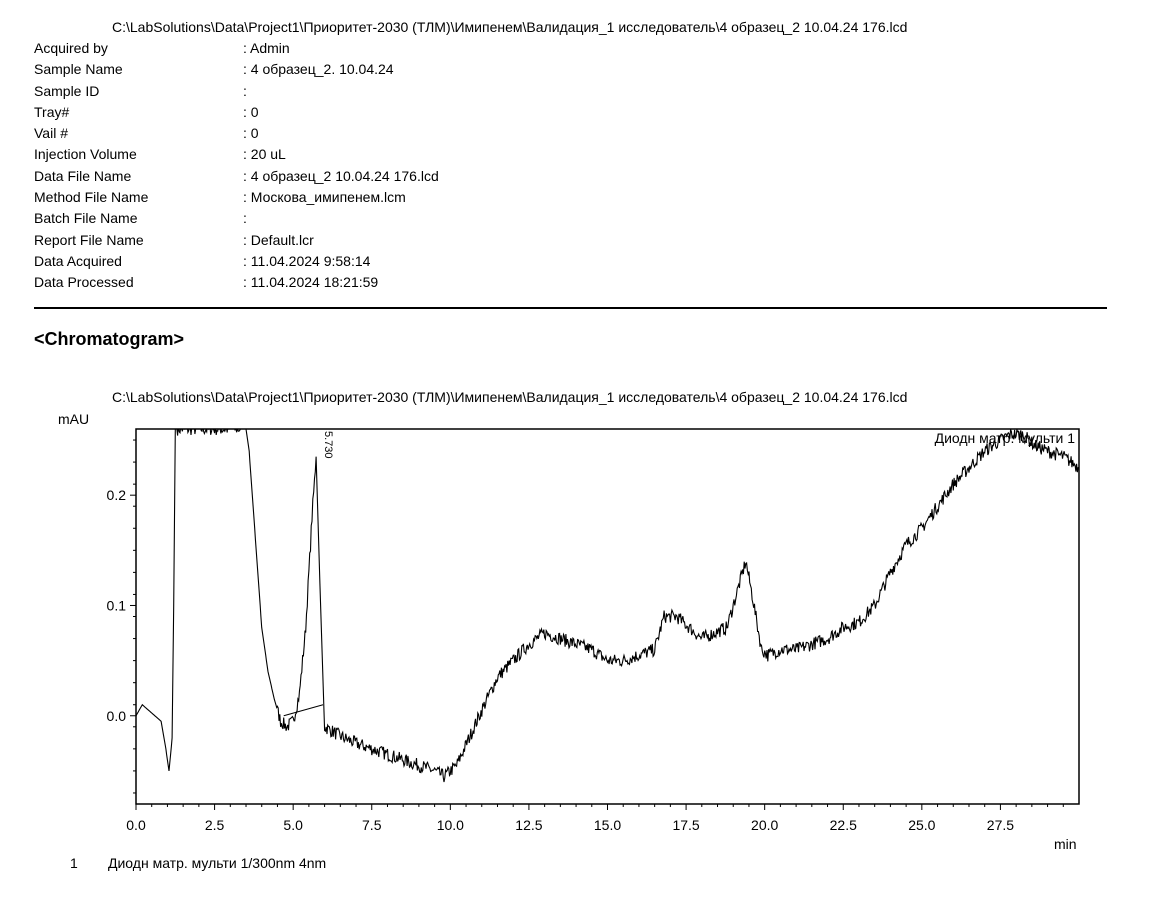 This screenshot has height=923, width=1161. I want to click on x-axis-label: min, so click(1065, 844).